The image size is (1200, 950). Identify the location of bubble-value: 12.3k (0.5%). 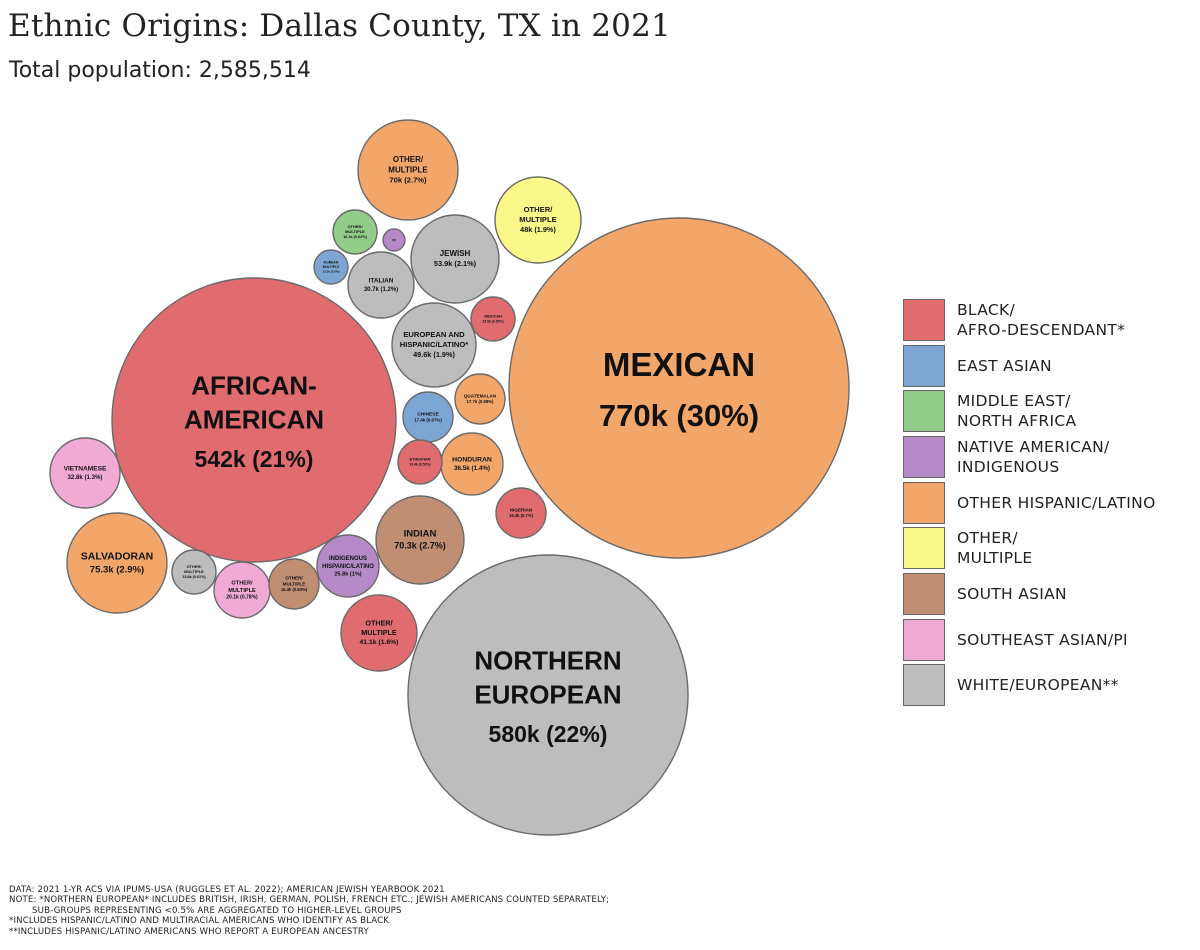
(330, 271).